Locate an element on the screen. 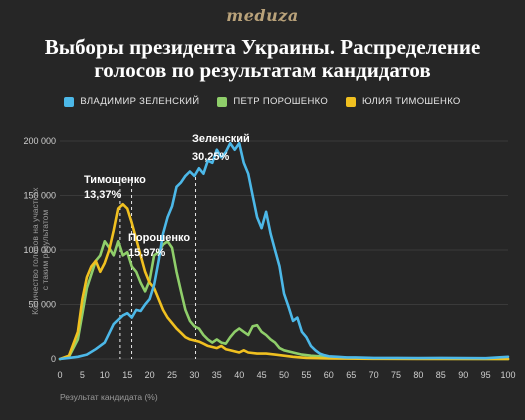 The width and height of the screenshot is (525, 420). x-tick-label: 35 is located at coordinates (217, 375).